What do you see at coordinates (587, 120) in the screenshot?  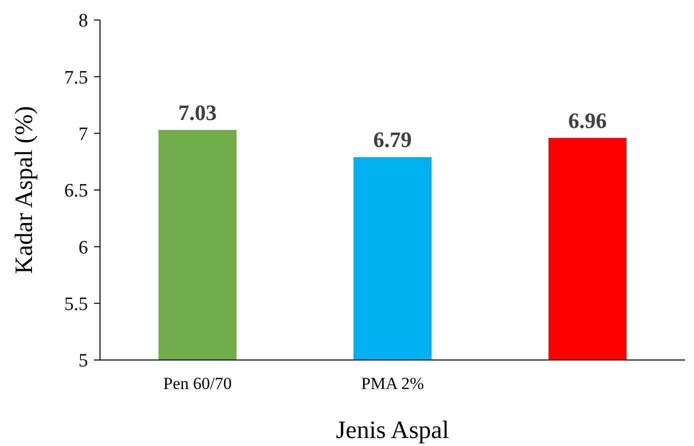 I see `data-label: 6.96` at bounding box center [587, 120].